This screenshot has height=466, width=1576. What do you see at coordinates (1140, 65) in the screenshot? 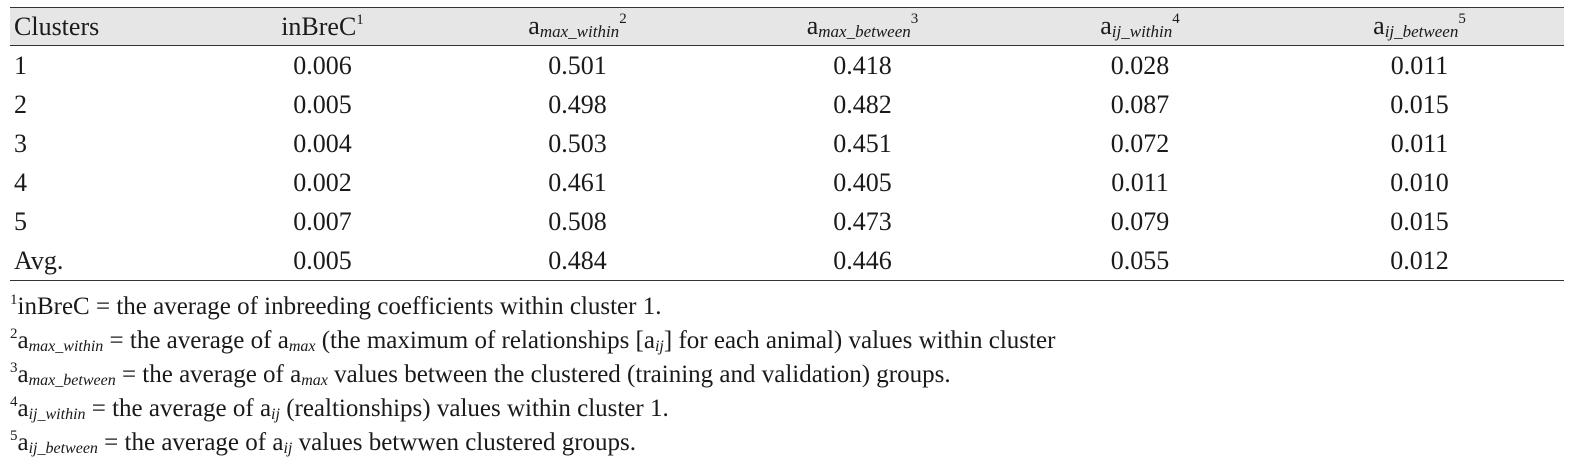
I see `aij-within-cell: 0.028` at bounding box center [1140, 65].